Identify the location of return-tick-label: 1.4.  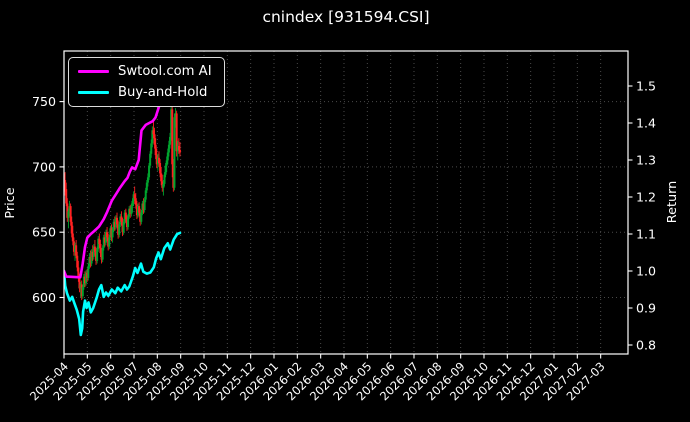
(646, 122).